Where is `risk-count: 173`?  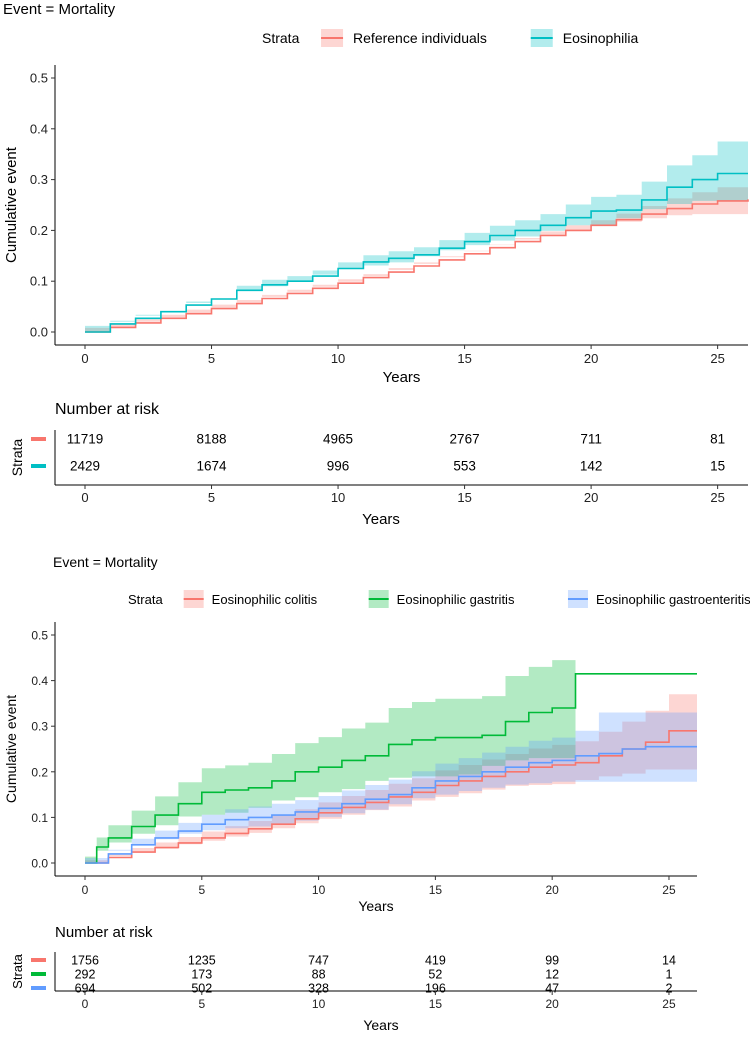
risk-count: 173 is located at coordinates (201, 975).